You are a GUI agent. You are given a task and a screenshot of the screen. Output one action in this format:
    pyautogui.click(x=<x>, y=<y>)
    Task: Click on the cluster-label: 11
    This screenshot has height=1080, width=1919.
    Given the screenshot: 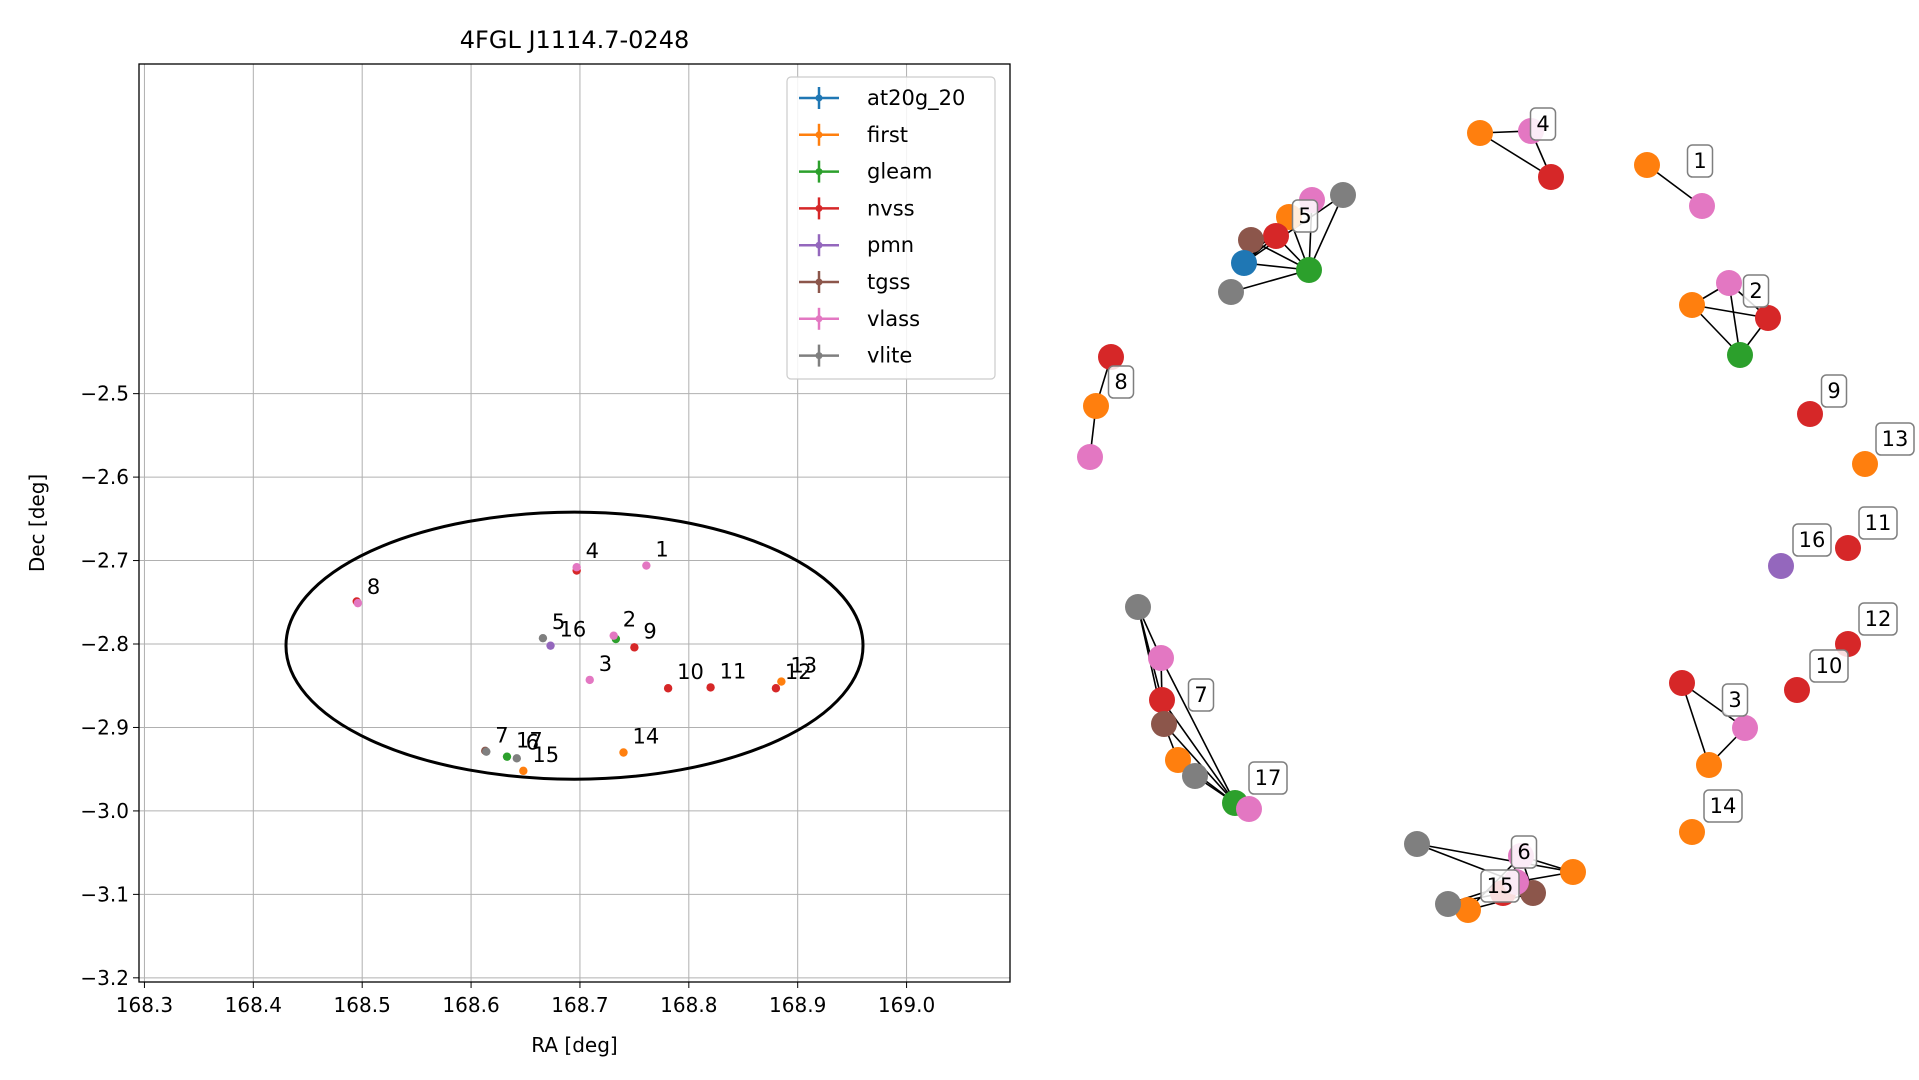 What is the action you would take?
    pyautogui.click(x=1878, y=523)
    